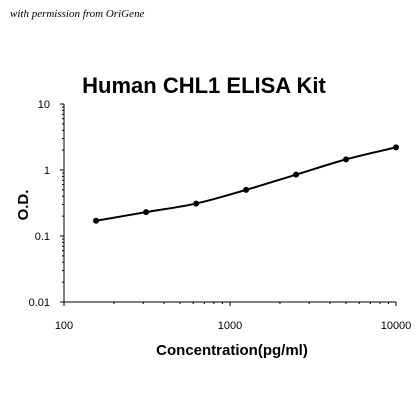 Image resolution: width=420 pixels, height=420 pixels. I want to click on y-tick-label: 0.1, so click(42, 237).